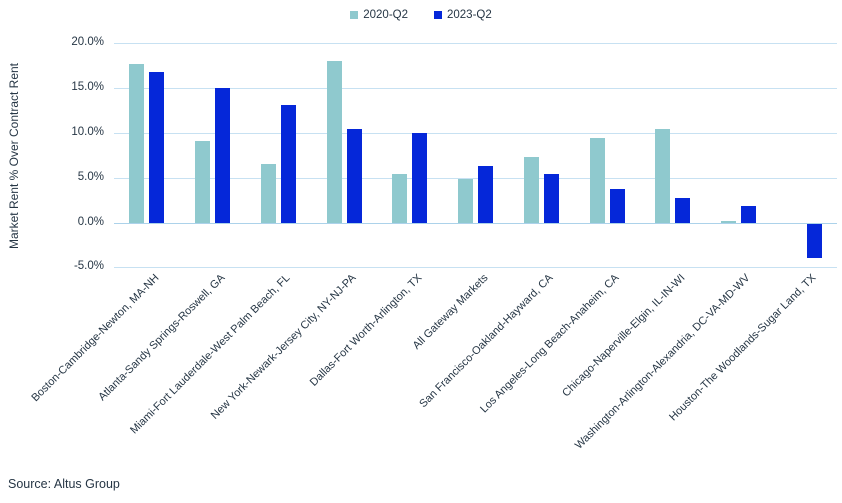 This screenshot has width=842, height=503. I want to click on y-axis-tick-label: -5.0%, so click(88, 266).